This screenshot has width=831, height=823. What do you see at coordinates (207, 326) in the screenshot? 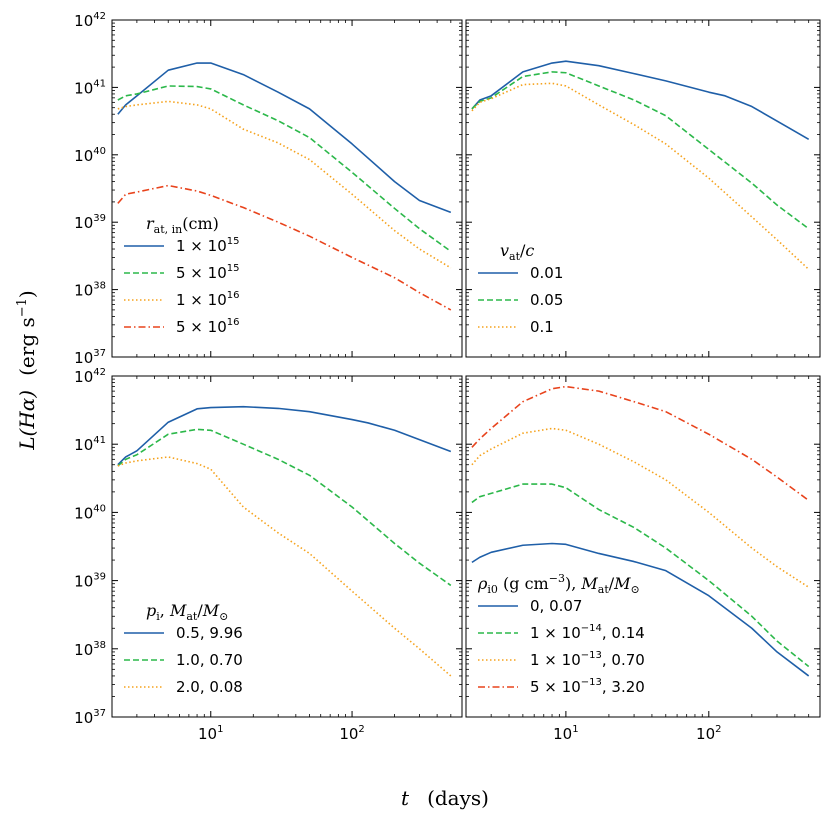
I see `legend-label: 5 × 1016` at bounding box center [207, 326].